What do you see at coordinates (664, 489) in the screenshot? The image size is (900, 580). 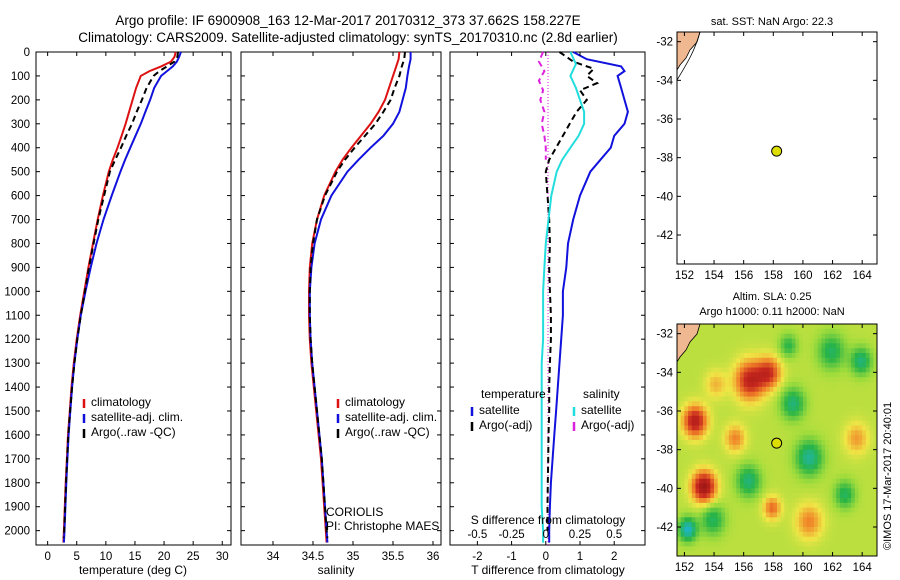 I see `lat-tick-label: -40` at bounding box center [664, 489].